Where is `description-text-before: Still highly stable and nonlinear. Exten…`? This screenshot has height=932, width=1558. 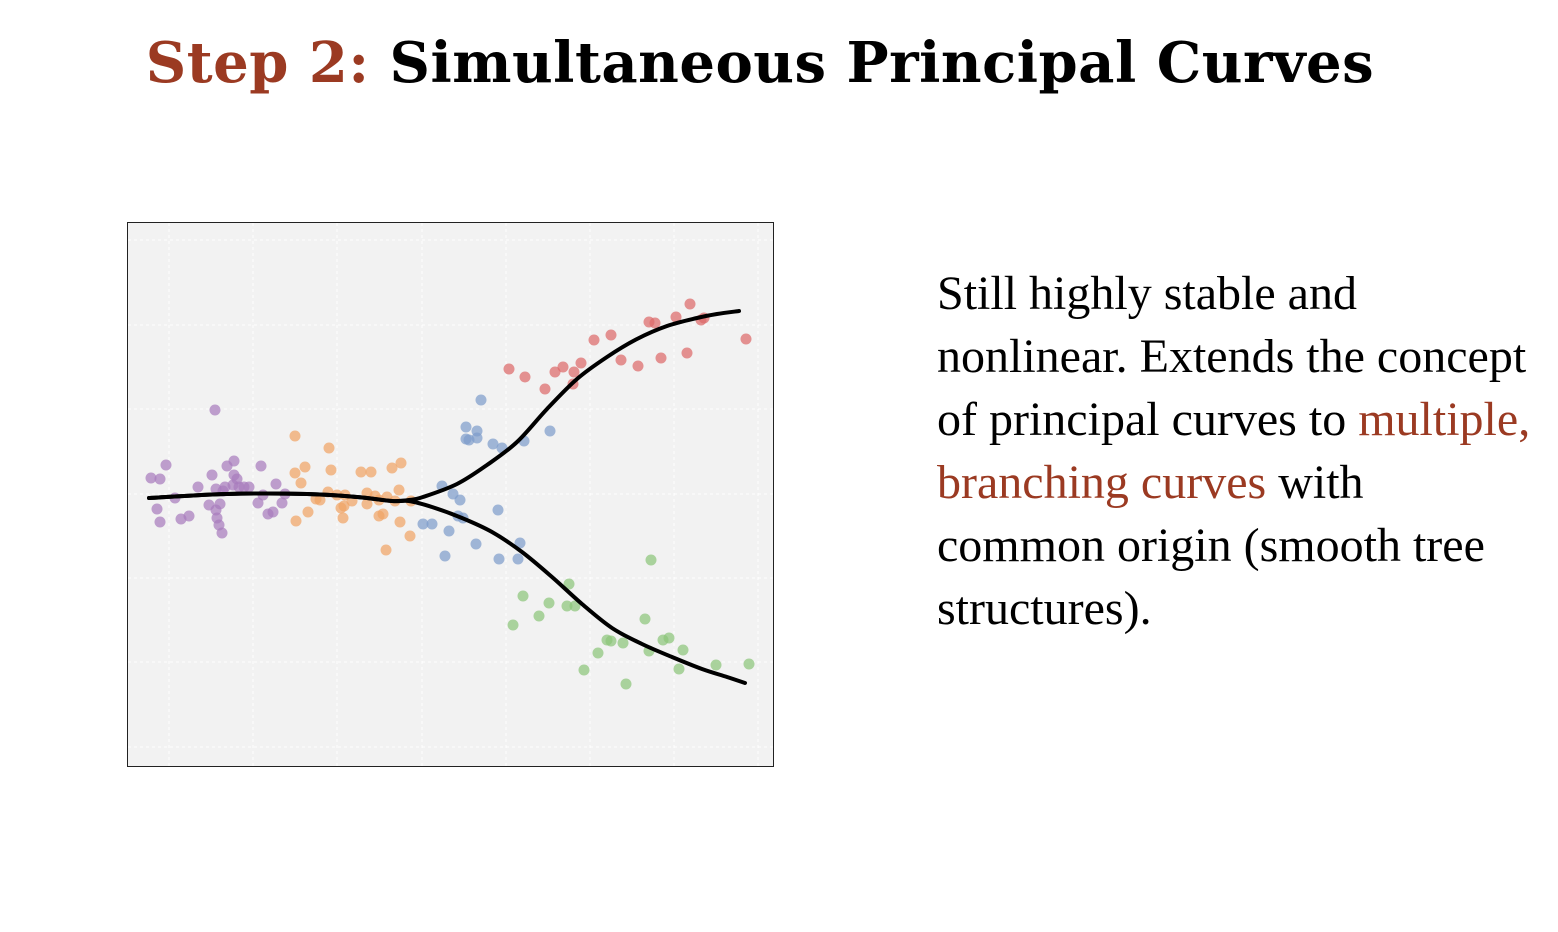 description-text-before: Still highly stable and nonlinear. Exten… is located at coordinates (1232, 356).